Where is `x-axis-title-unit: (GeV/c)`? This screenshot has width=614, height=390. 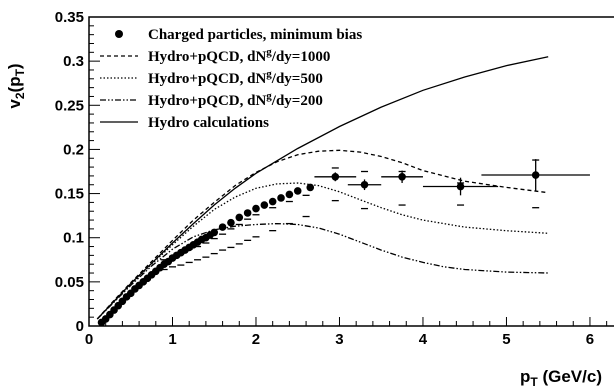
x-axis-title-unit: (GeV/c) is located at coordinates (570, 376).